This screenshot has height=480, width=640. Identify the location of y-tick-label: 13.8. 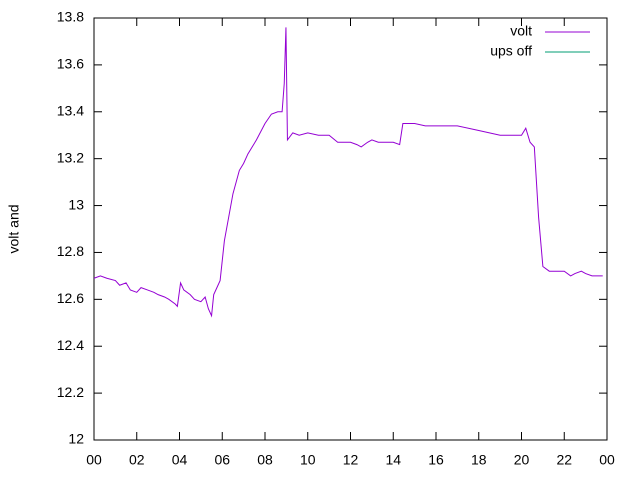
(70, 17).